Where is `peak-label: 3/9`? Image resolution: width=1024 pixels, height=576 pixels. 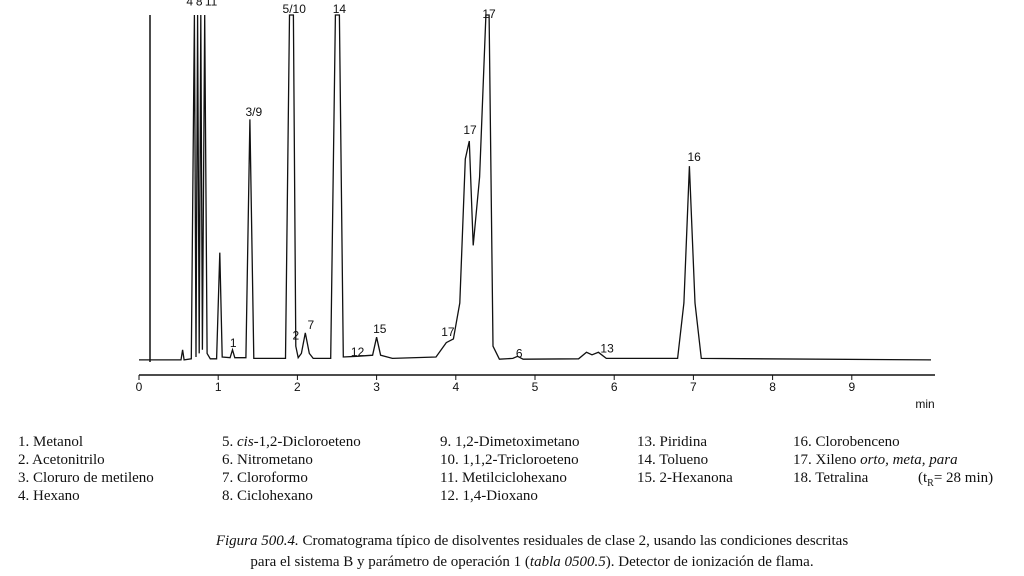 peak-label: 3/9 is located at coordinates (253, 112).